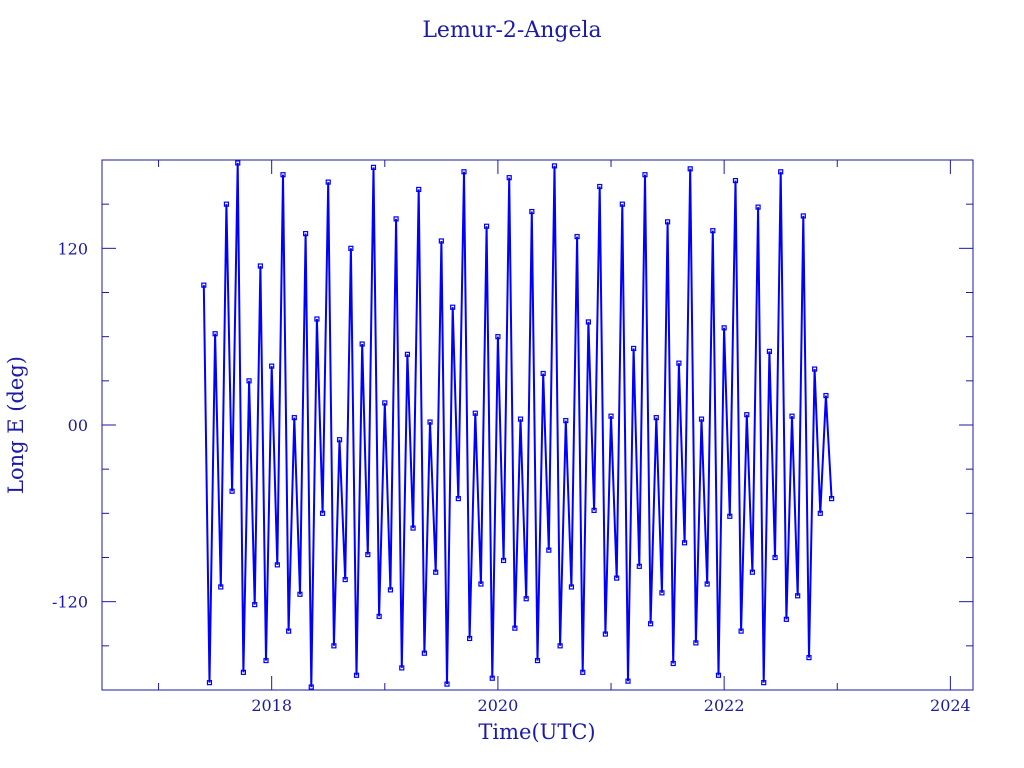 Image resolution: width=1024 pixels, height=768 pixels. What do you see at coordinates (271, 705) in the screenshot?
I see `x-tick-label: 2018` at bounding box center [271, 705].